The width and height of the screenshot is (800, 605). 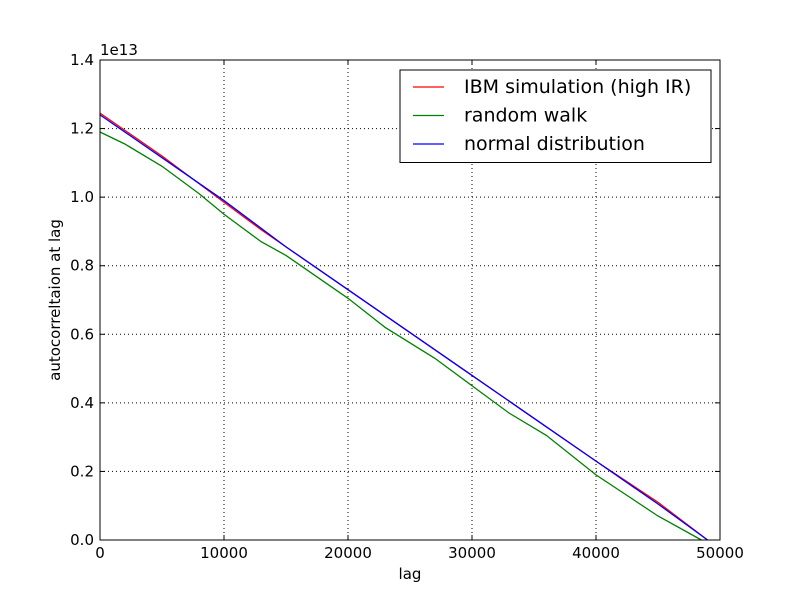 What do you see at coordinates (720, 553) in the screenshot?
I see `x-tick-label: 50000` at bounding box center [720, 553].